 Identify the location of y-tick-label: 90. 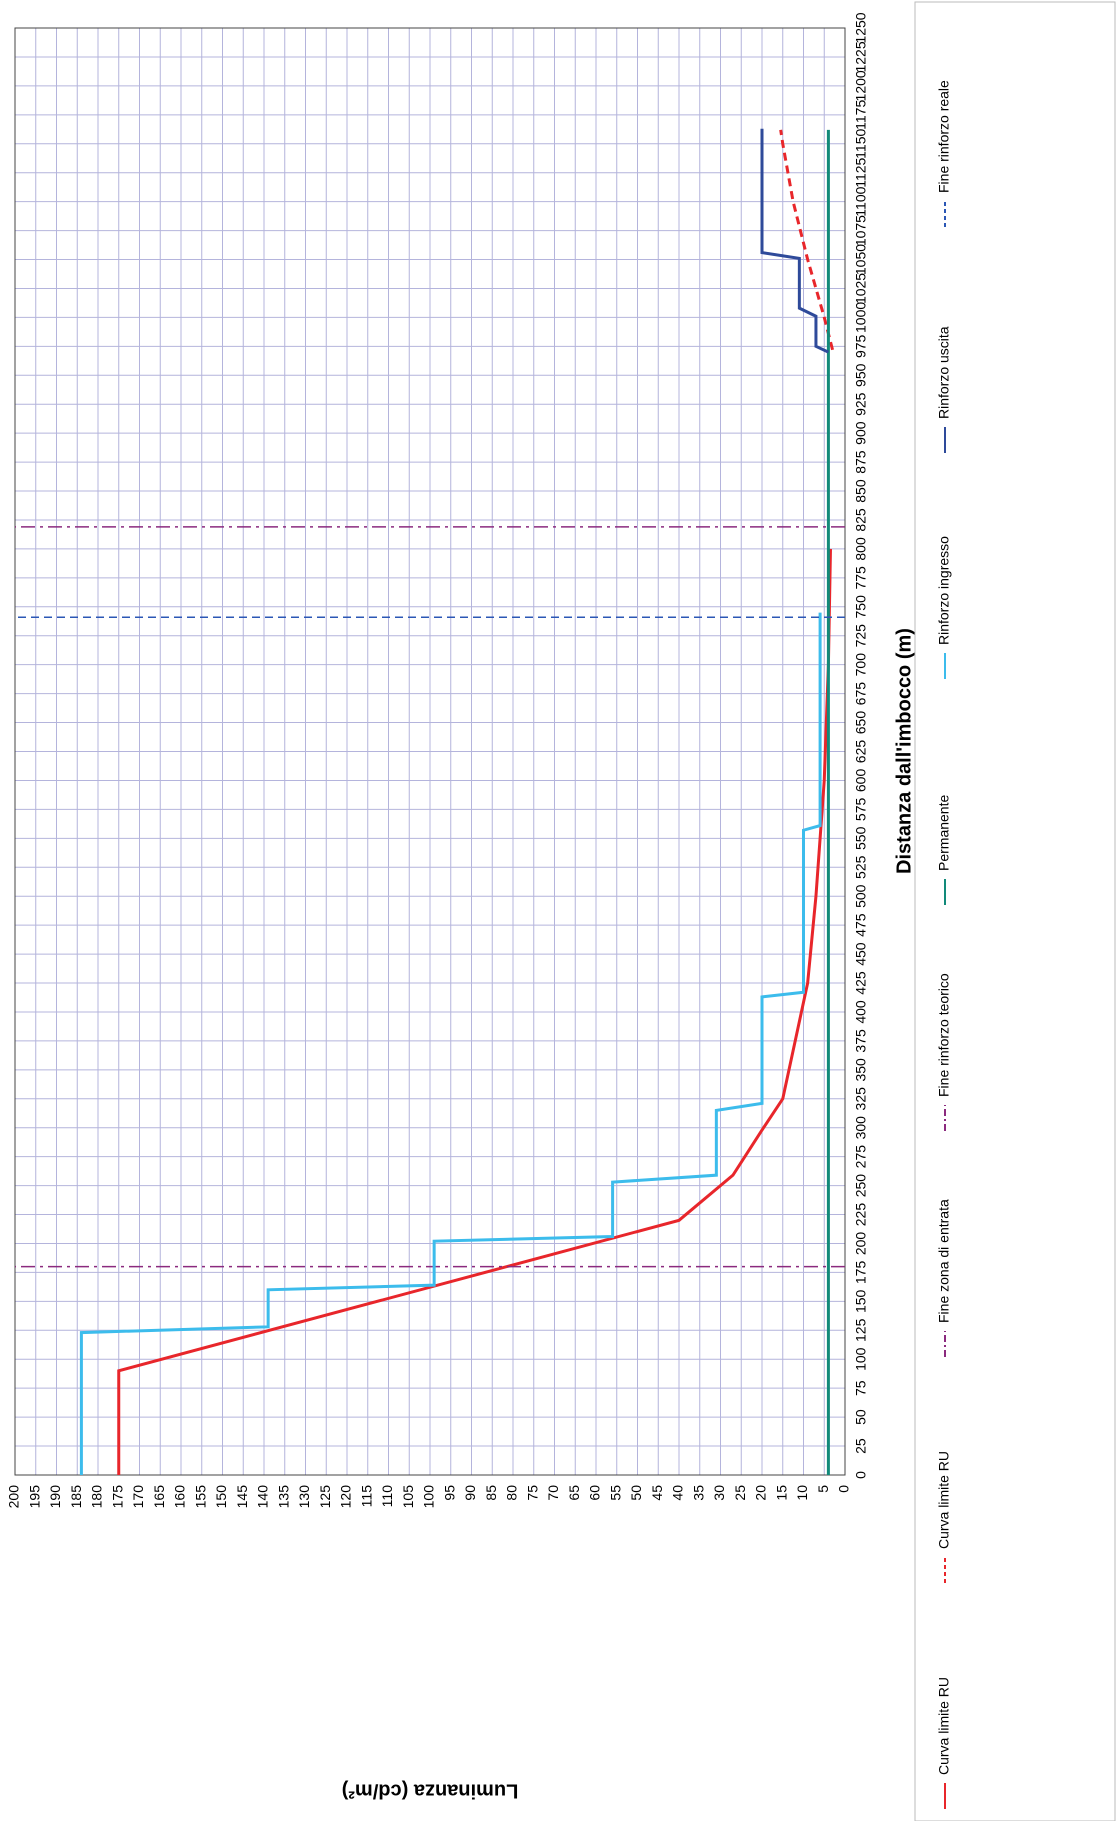
(470, 1493).